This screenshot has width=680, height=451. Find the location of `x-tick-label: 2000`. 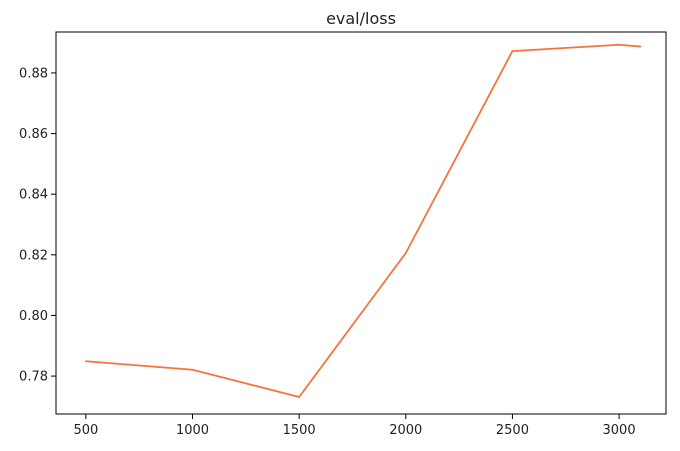

x-tick-label: 2000 is located at coordinates (405, 430).